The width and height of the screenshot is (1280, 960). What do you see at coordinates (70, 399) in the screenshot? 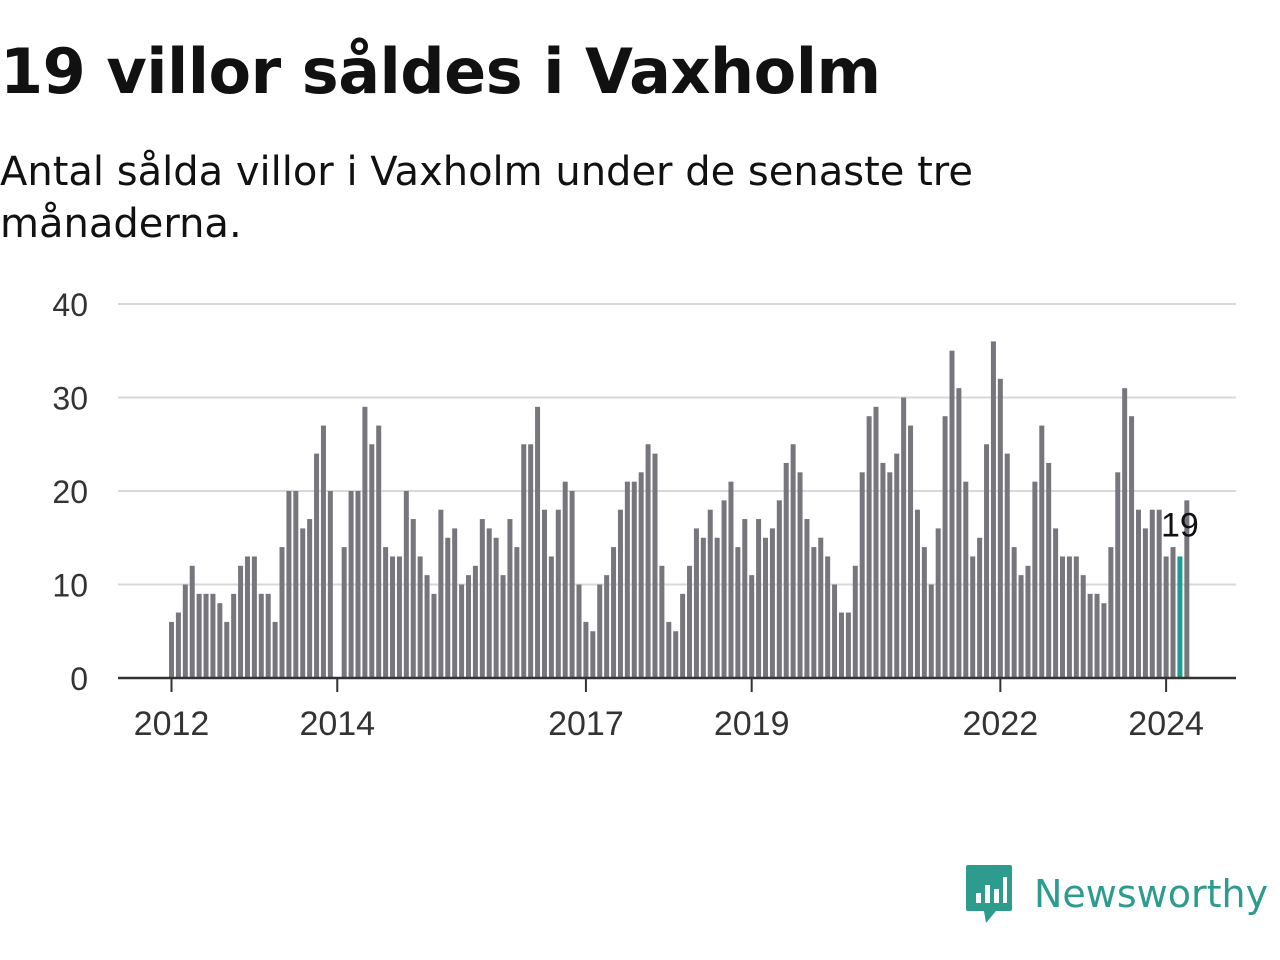
I see `y-tick-label: 30` at bounding box center [70, 399].